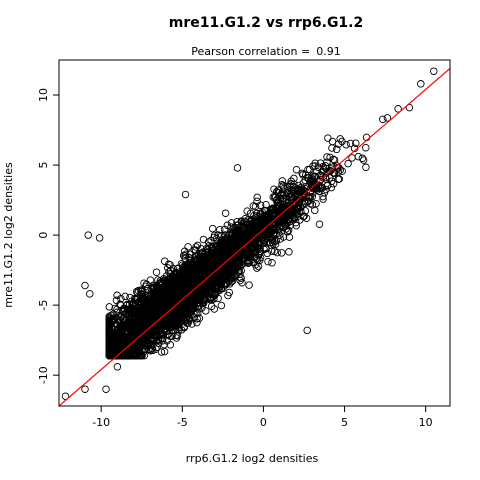  I want to click on pearson-prefix: Pearson correlation =, so click(250, 51).